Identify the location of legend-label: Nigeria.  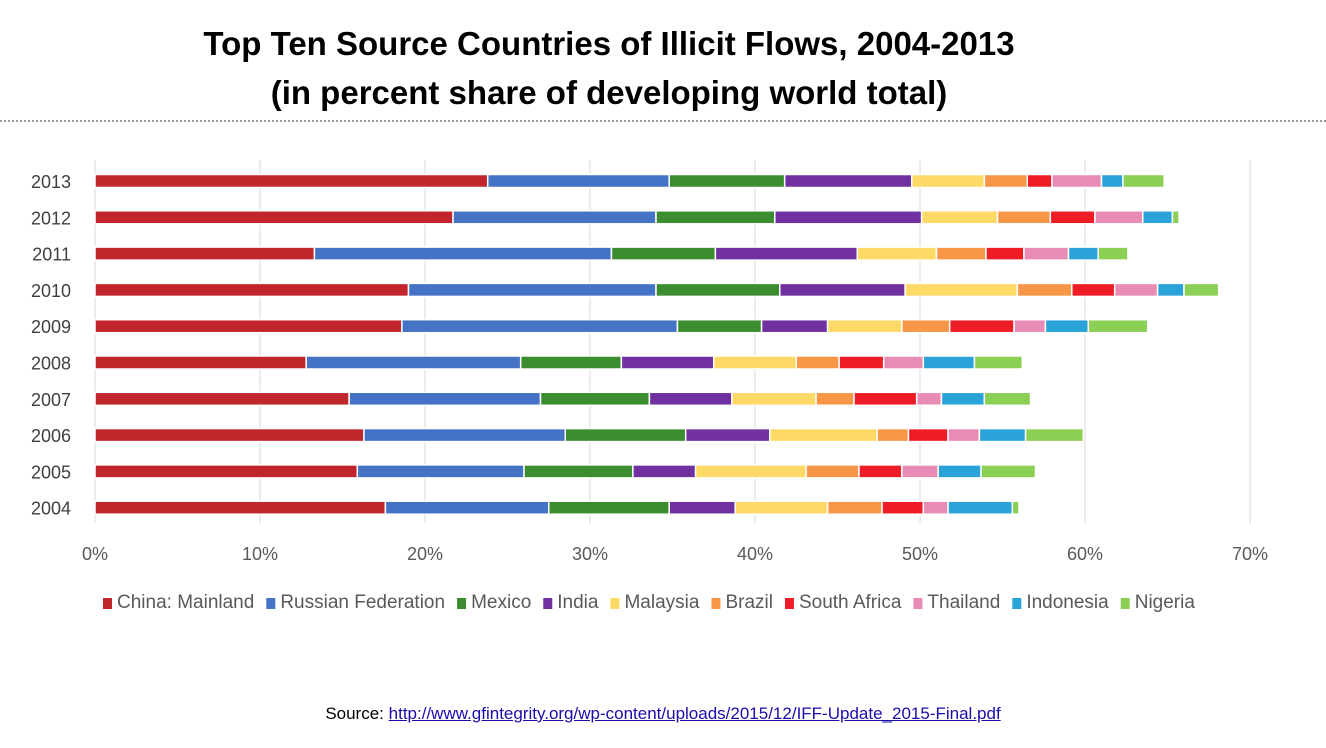
(1165, 602).